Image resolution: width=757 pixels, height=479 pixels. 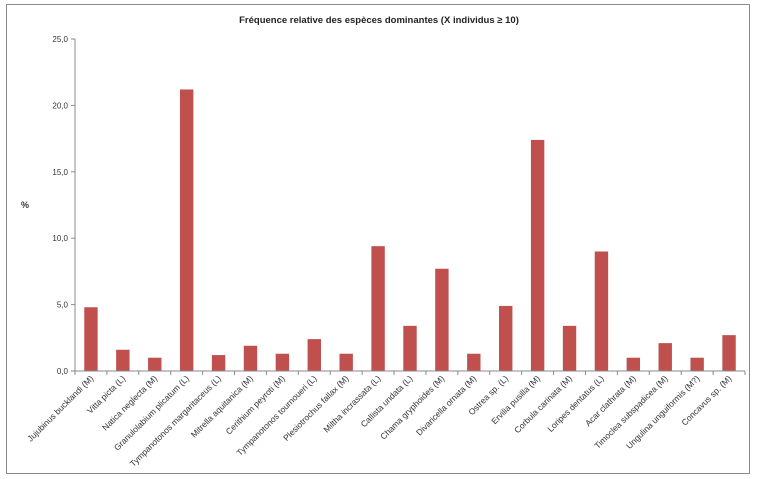 What do you see at coordinates (575, 403) in the screenshot?
I see `x-tick-label: Loripes dentatus (L)` at bounding box center [575, 403].